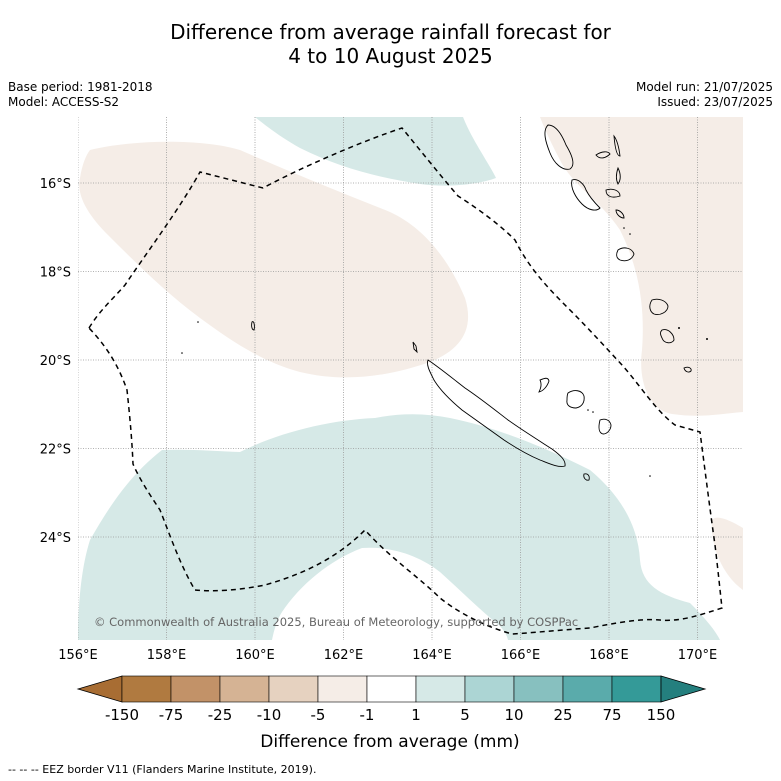 Image resolution: width=781 pixels, height=781 pixels. I want to click on lifou-coast, so click(575, 399).